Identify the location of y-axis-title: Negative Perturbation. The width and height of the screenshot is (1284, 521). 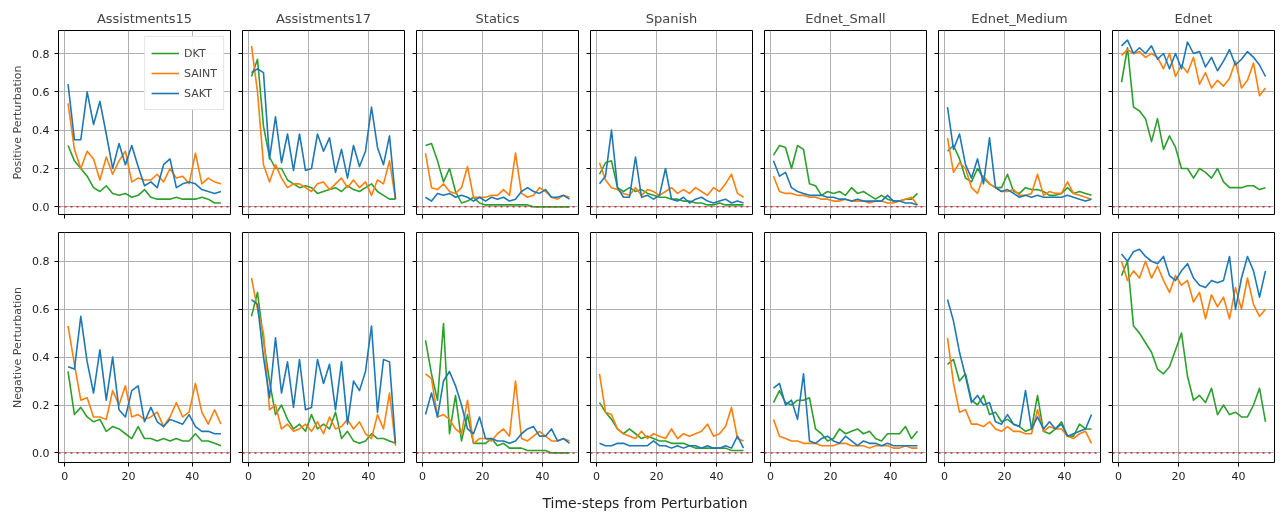
(18, 347).